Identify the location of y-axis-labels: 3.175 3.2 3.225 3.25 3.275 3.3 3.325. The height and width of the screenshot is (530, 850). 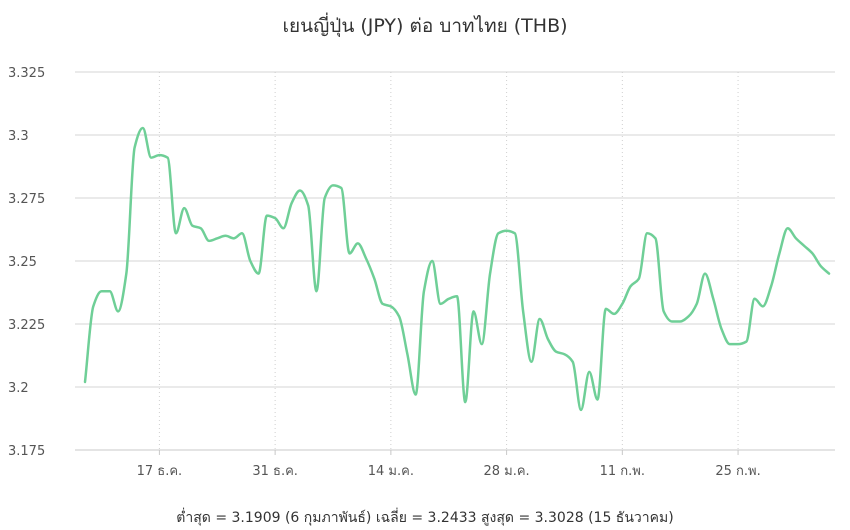
(26, 262).